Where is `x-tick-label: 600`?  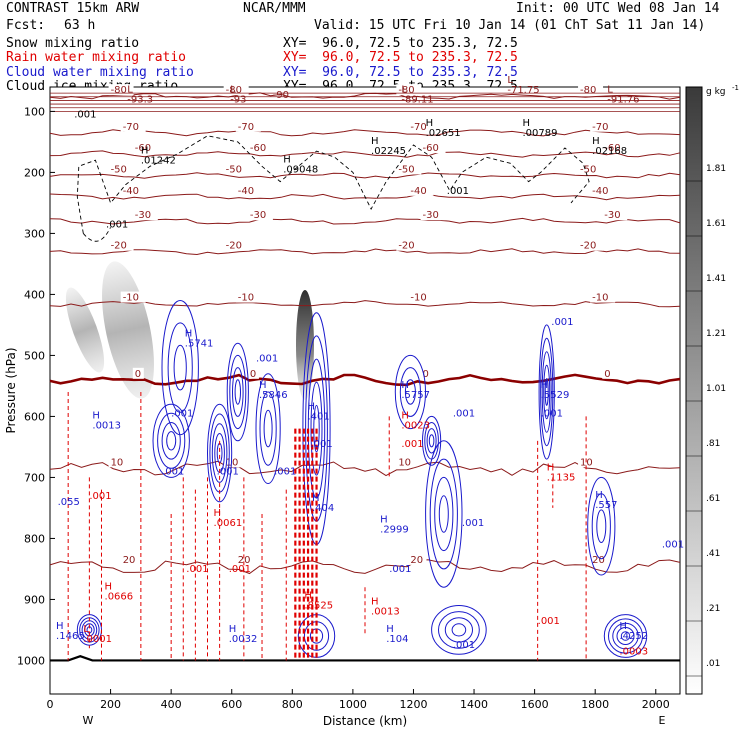 x-tick-label: 600 is located at coordinates (231, 704).